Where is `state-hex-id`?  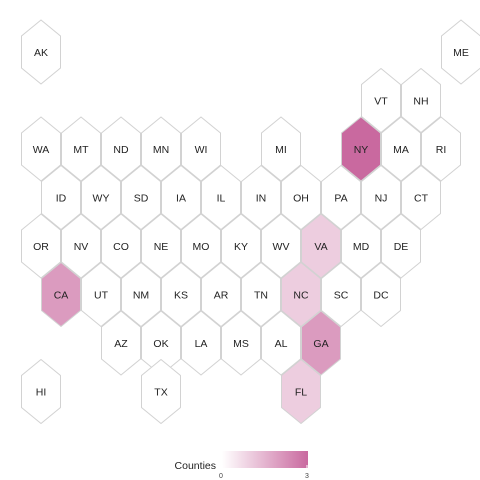 state-hex-id is located at coordinates (61, 197).